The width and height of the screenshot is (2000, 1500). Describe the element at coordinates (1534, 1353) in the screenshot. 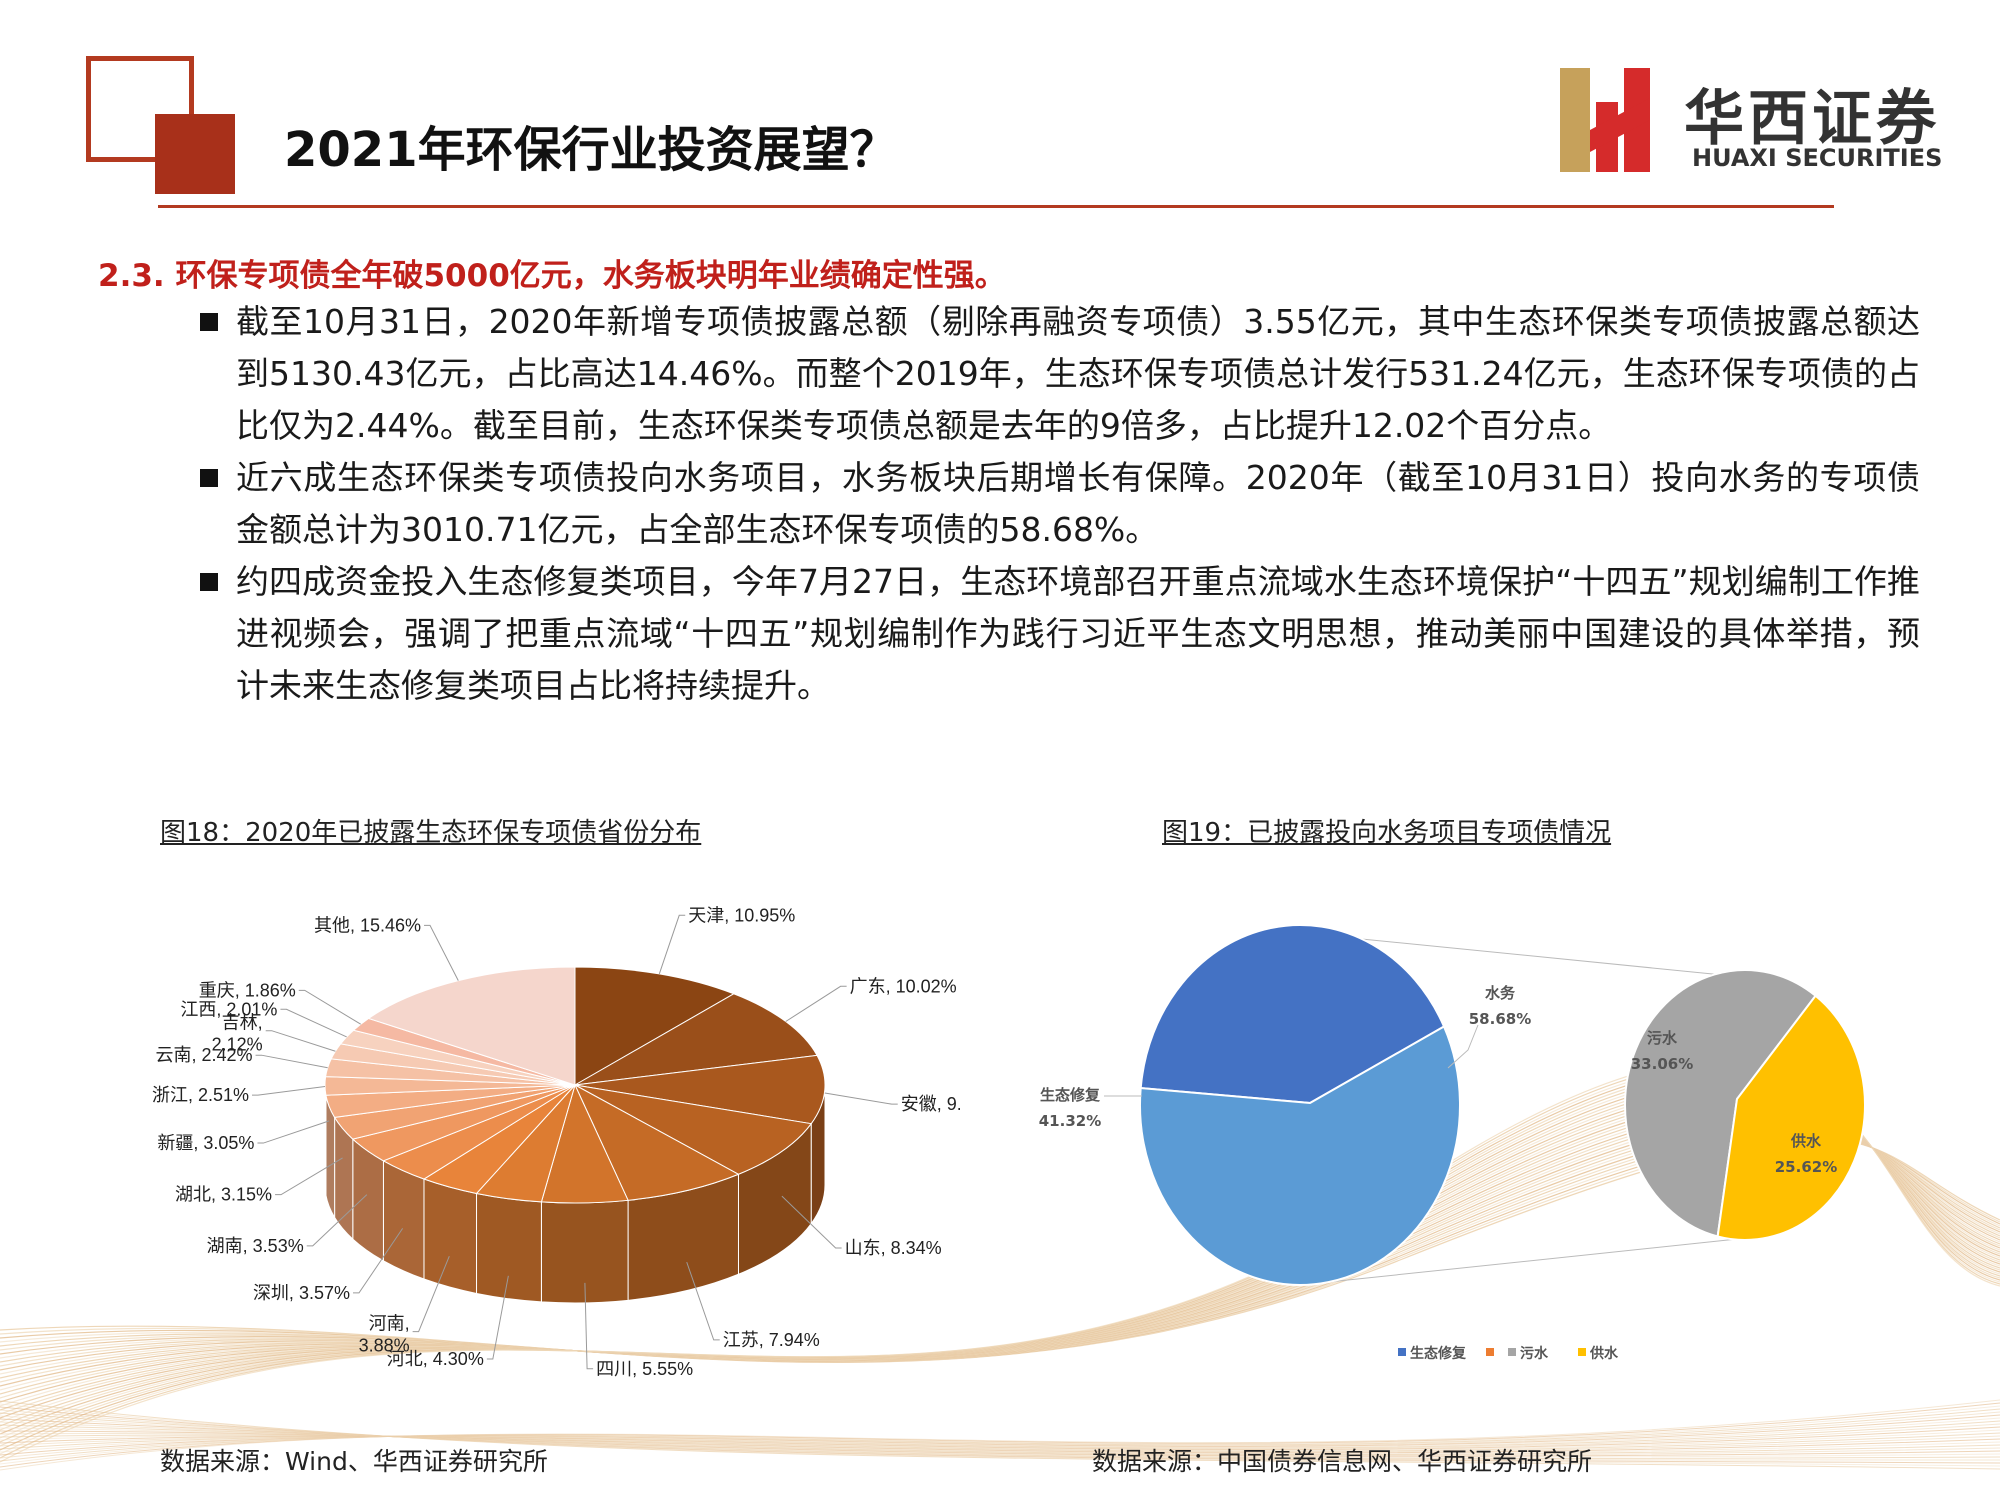

I see `legend-label-污水: 污水` at that location.